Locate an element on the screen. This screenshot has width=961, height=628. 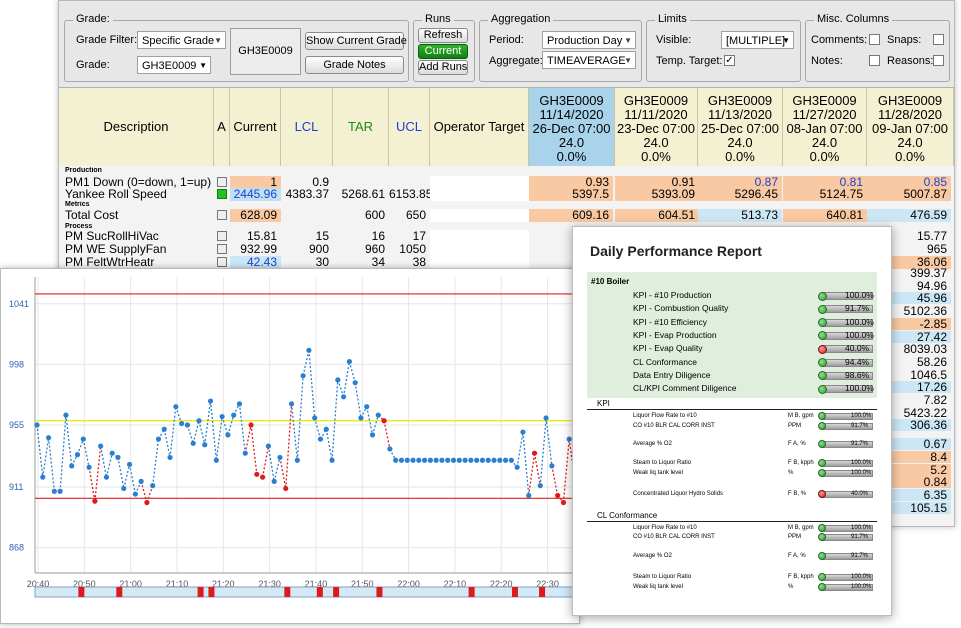
temp-target-checkbox: ✓ is located at coordinates (729, 60).